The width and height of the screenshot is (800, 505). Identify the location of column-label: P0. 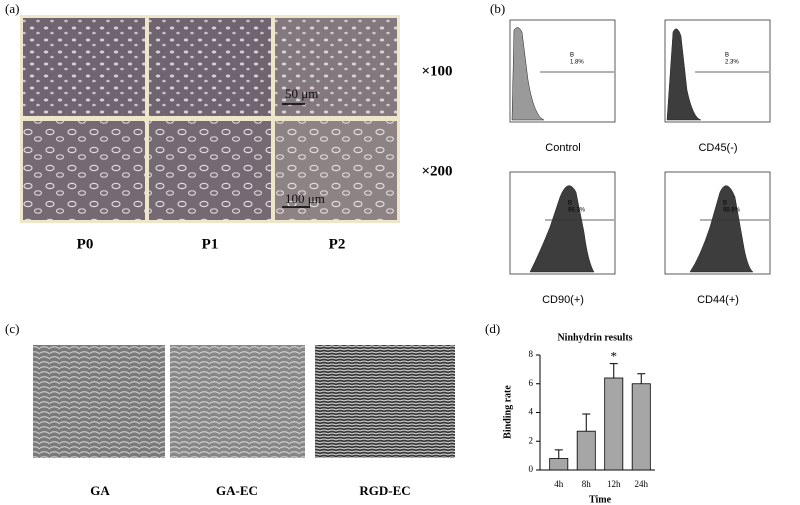
(85, 244).